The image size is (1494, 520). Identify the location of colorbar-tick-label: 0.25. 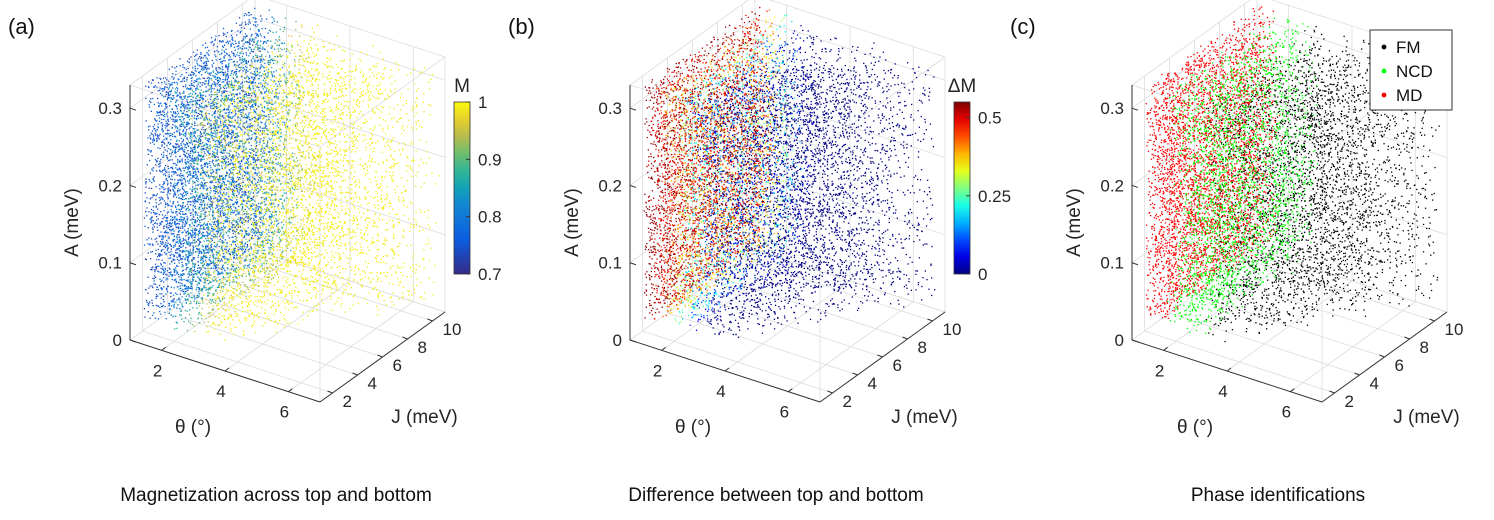
(994, 196).